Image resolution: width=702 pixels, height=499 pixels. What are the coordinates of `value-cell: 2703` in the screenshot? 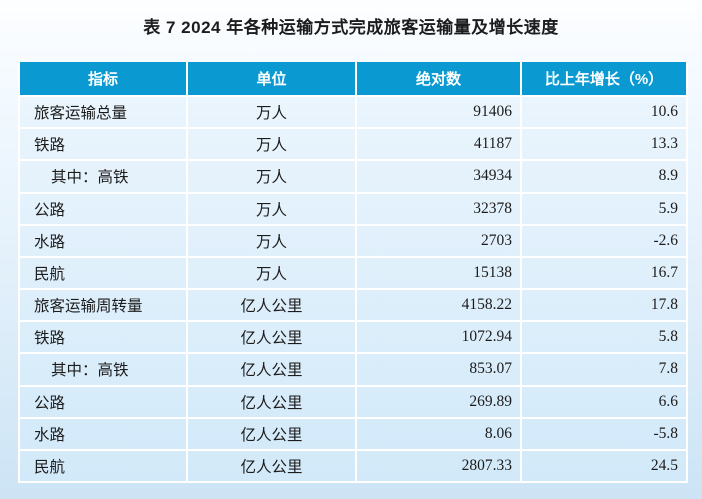 It's located at (439, 240).